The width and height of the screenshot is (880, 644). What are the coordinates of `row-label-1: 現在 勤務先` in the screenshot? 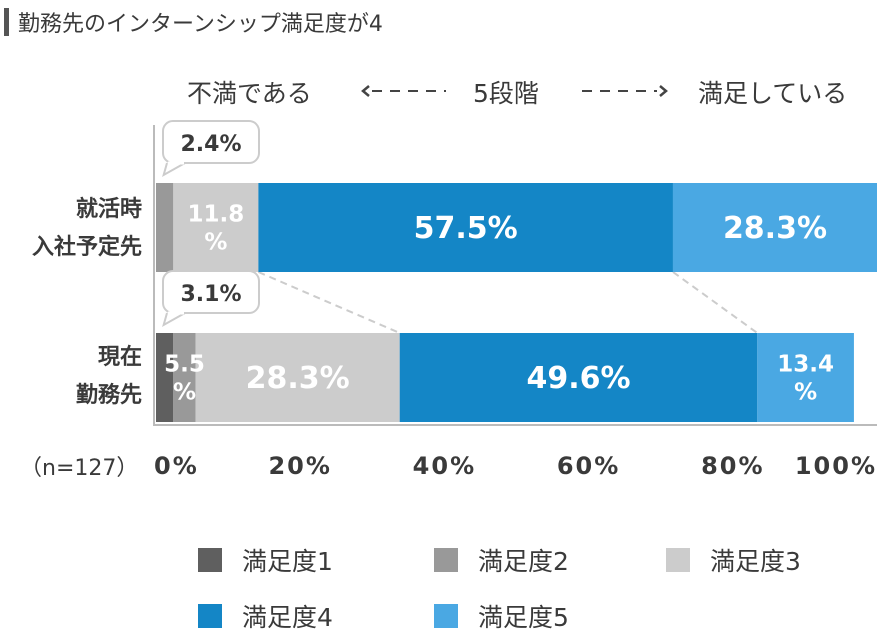 It's located at (108, 376).